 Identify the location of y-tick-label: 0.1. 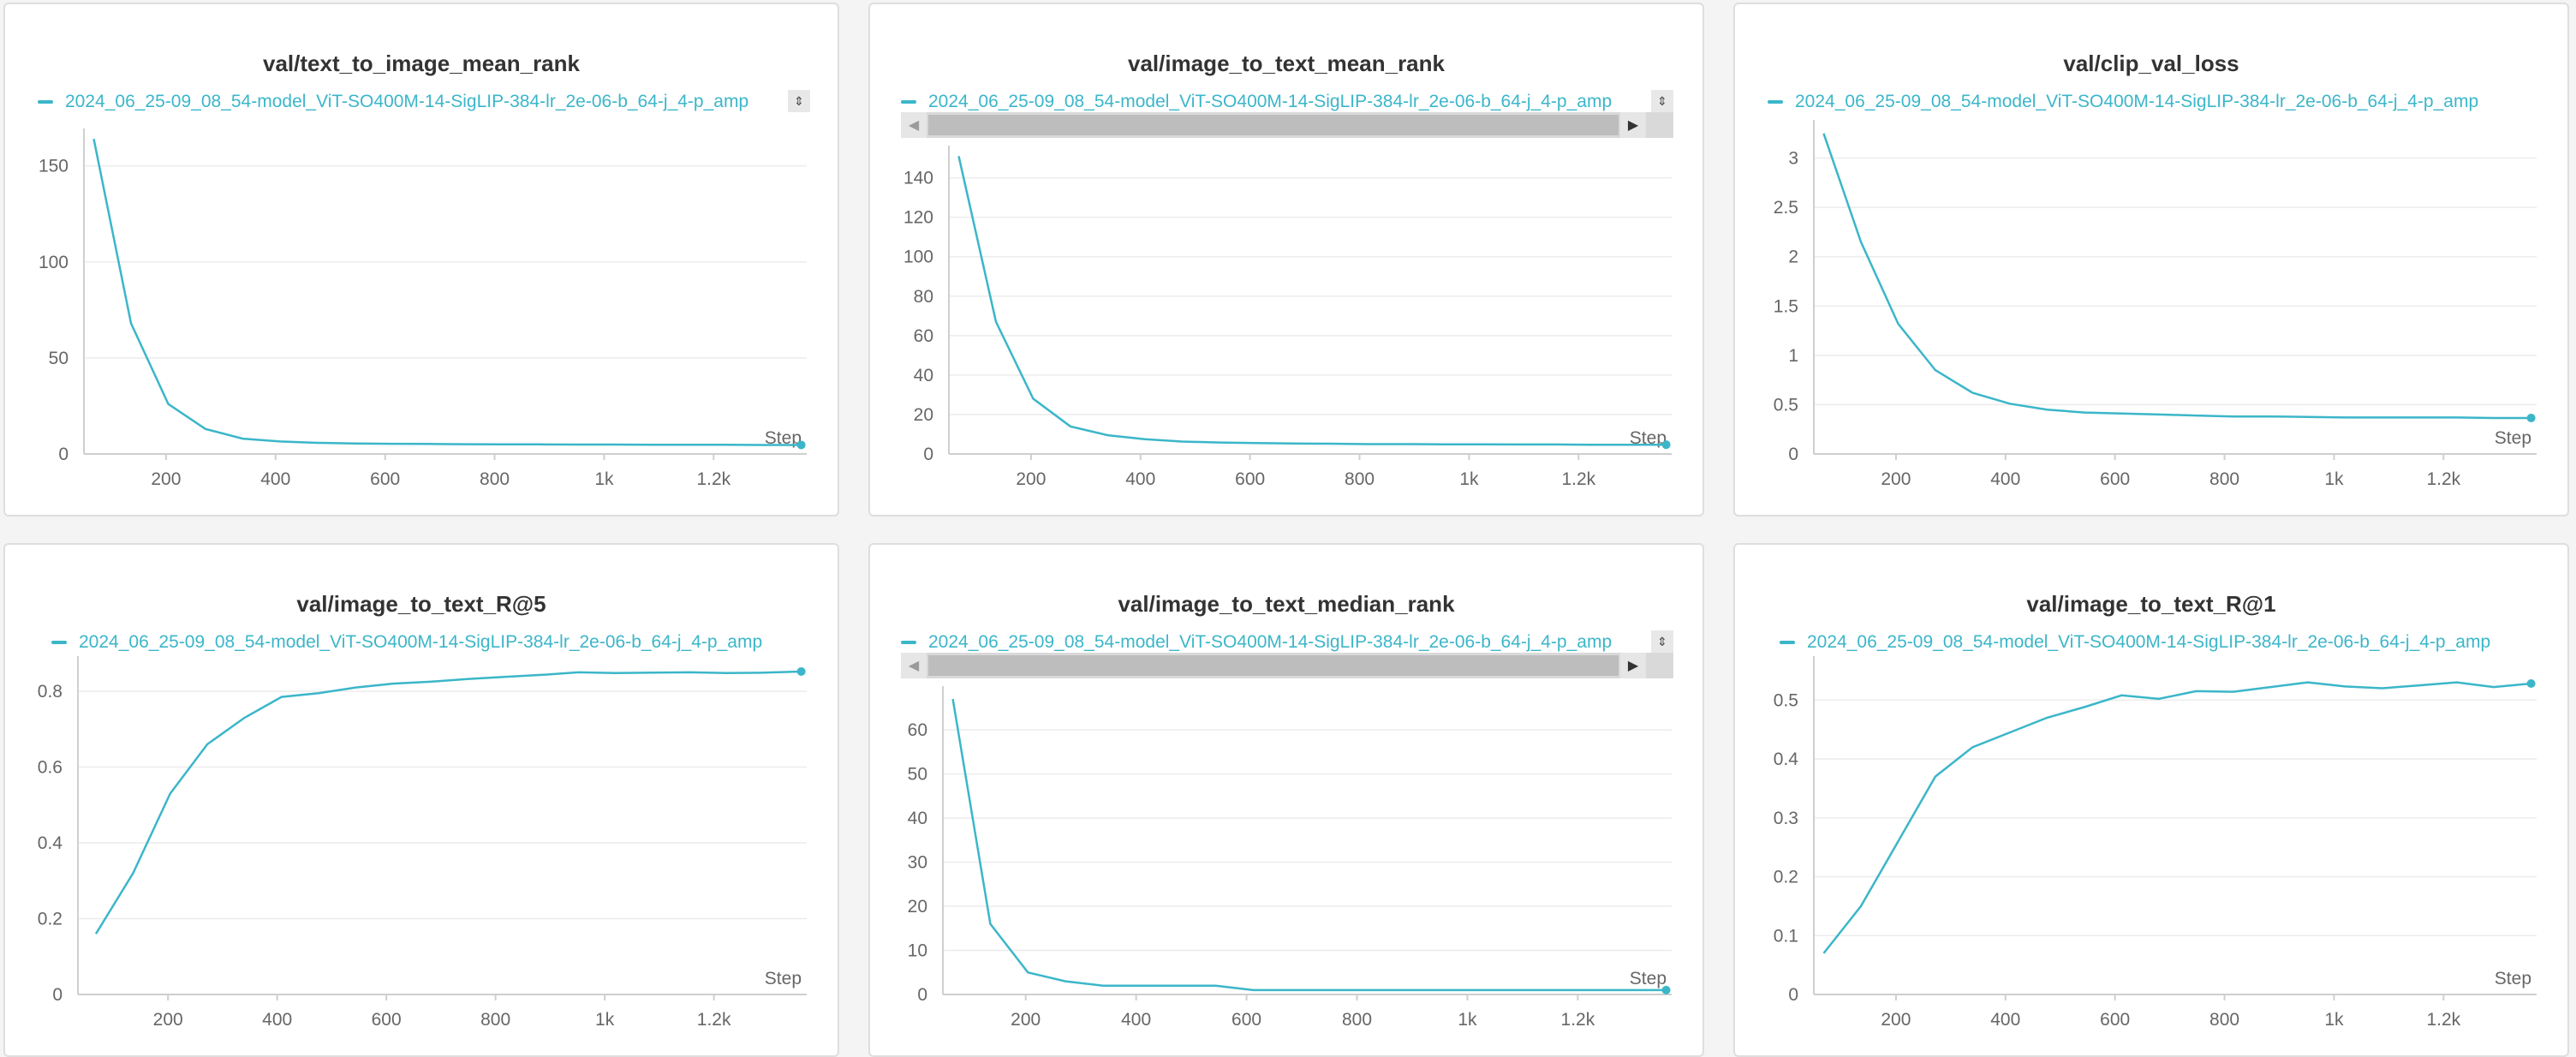
(1786, 936).